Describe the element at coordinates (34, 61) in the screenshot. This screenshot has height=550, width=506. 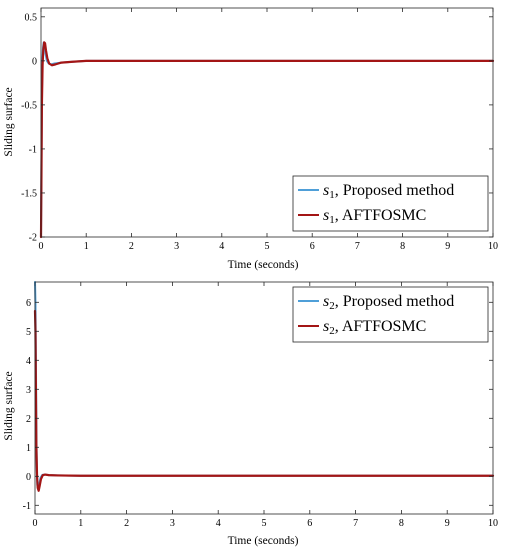
I see `y-tick-label-1-4: 0` at that location.